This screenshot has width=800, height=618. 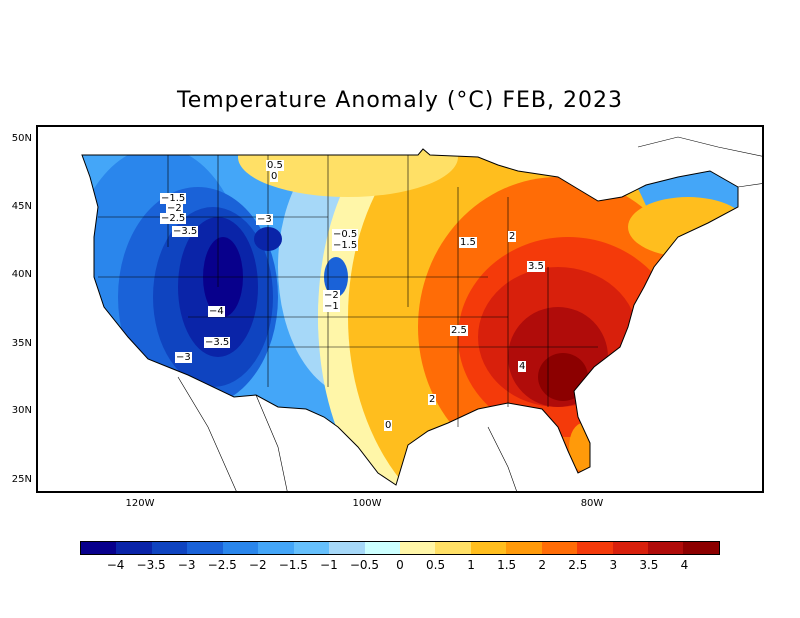 What do you see at coordinates (522, 366) in the screenshot?
I see `contour-label: 4` at bounding box center [522, 366].